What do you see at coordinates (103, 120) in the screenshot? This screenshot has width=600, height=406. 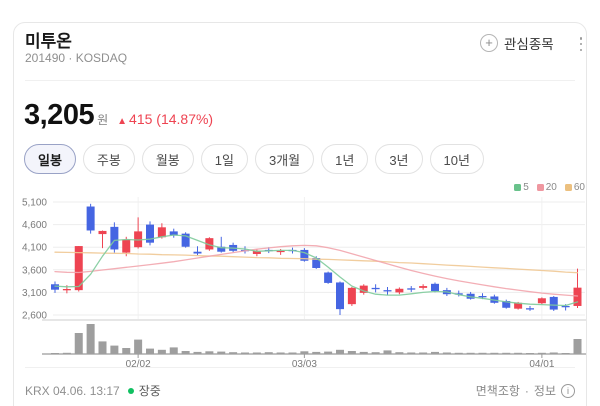 I see `currency-label: 원` at bounding box center [103, 120].